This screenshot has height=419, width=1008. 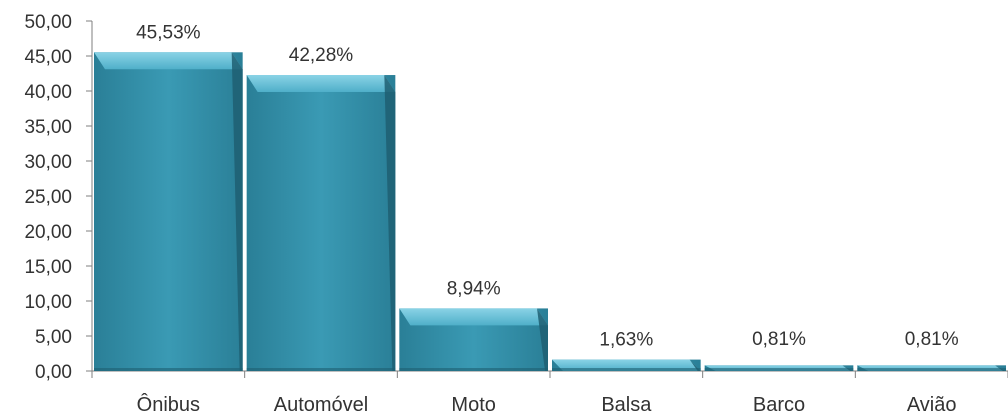 What do you see at coordinates (321, 55) in the screenshot?
I see `data-label: 42,28%` at bounding box center [321, 55].